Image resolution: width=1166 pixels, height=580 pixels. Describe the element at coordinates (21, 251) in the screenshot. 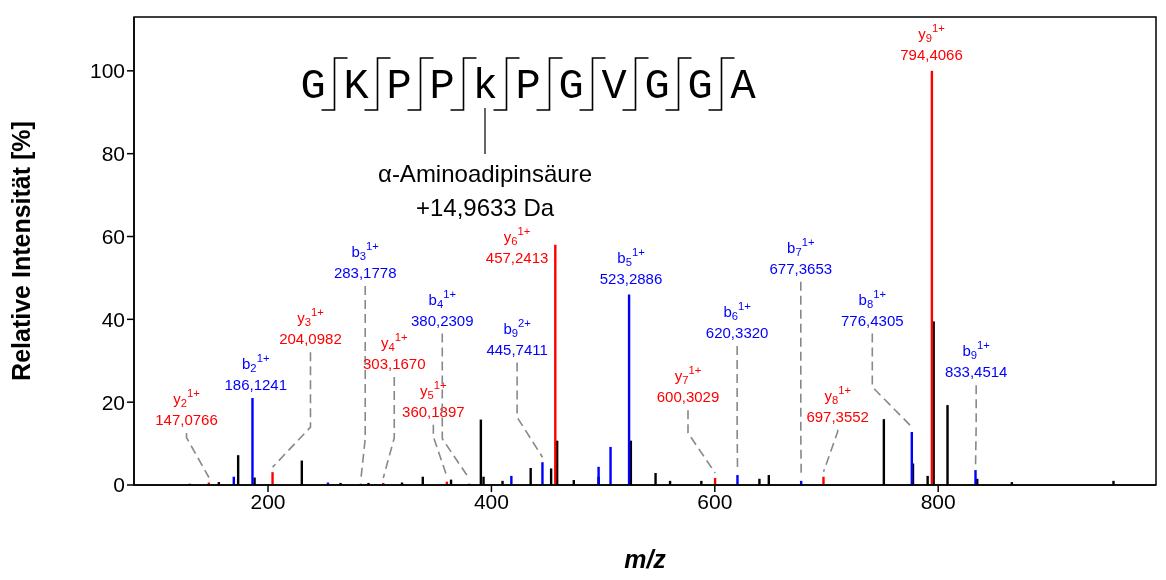

I see `y-axis-title: Relative Intensität [%]` at that location.